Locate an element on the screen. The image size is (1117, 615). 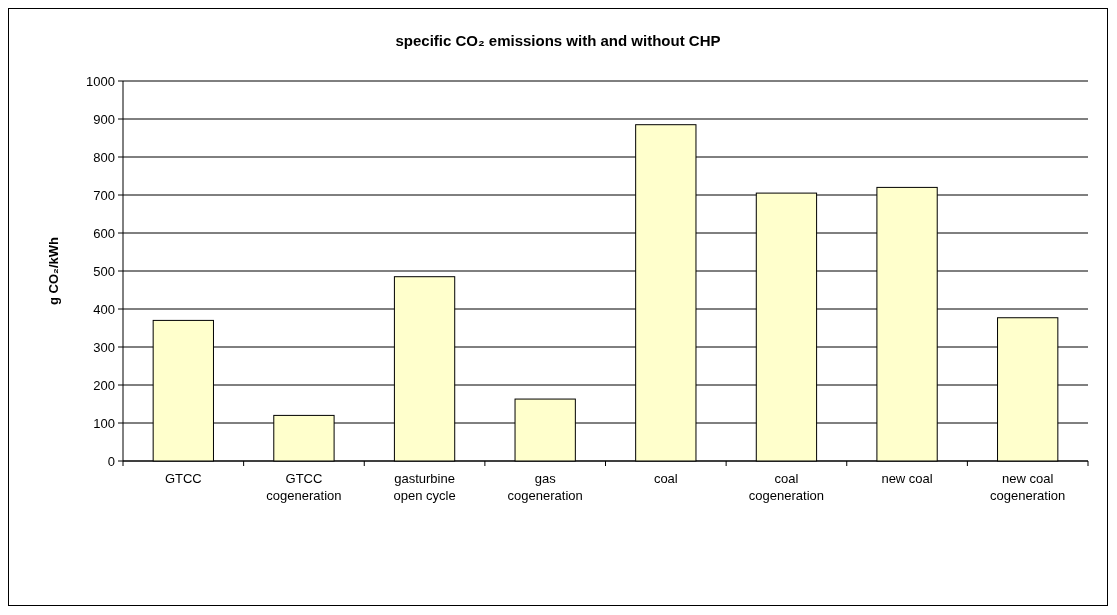
y-tick-label: 900 is located at coordinates (104, 119).